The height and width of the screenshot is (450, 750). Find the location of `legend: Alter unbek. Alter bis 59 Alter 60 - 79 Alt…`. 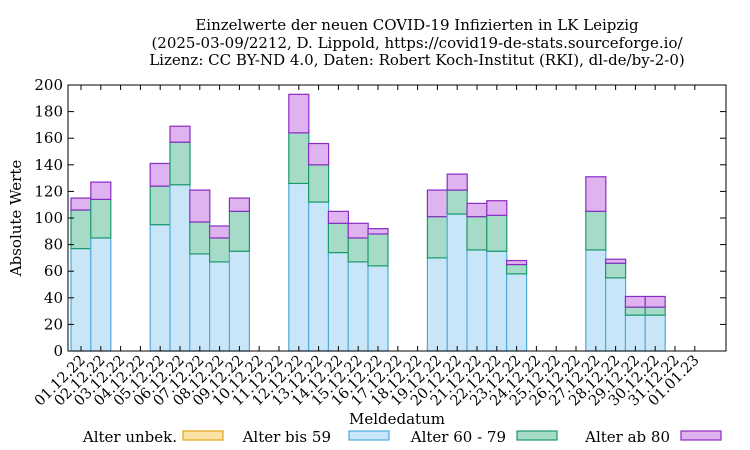

legend: Alter unbek. Alter bis 59 Alter 60 - 79 Alt… is located at coordinates (402, 437).